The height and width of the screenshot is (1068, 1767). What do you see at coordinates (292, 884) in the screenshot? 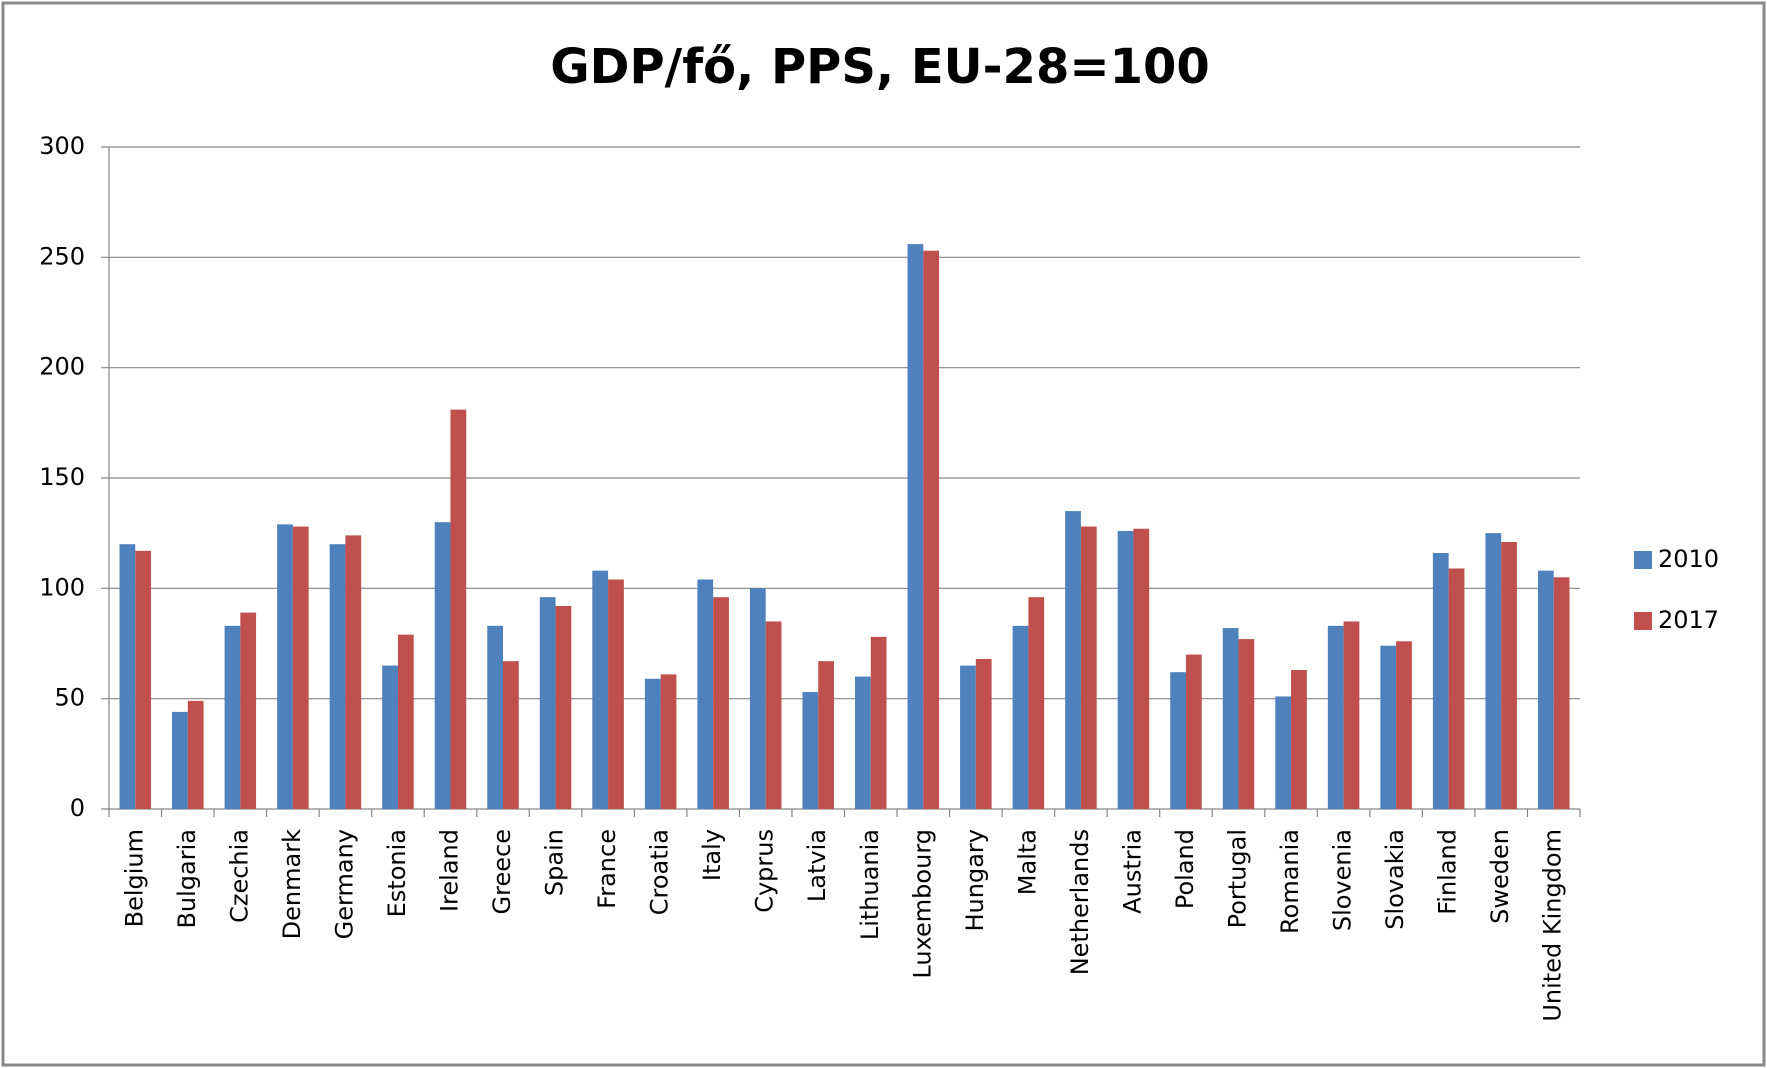
I see `x-tick-label: Denmark` at bounding box center [292, 884].